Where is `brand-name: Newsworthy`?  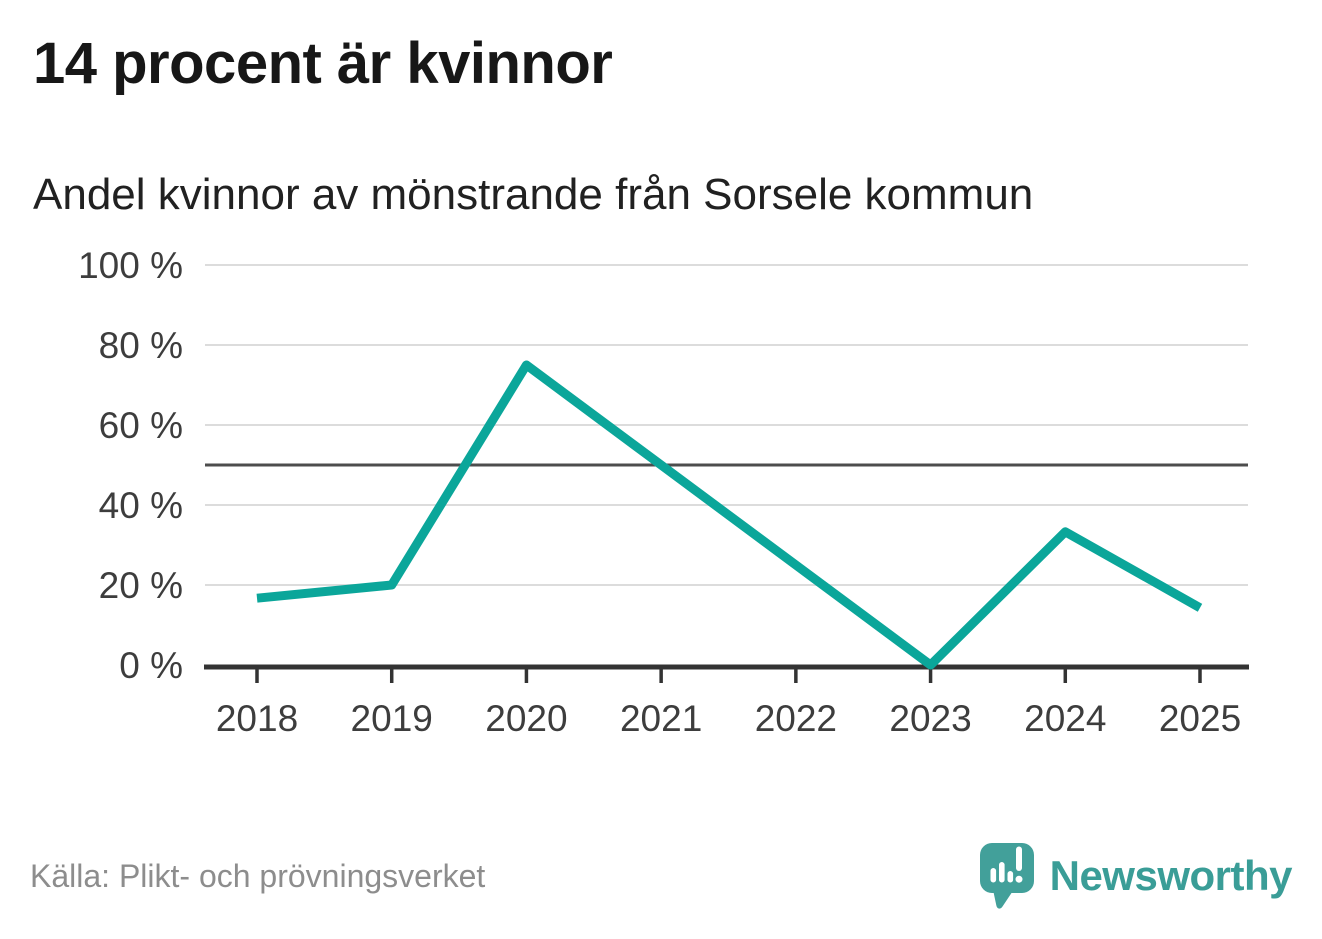 brand-name: Newsworthy is located at coordinates (1171, 875).